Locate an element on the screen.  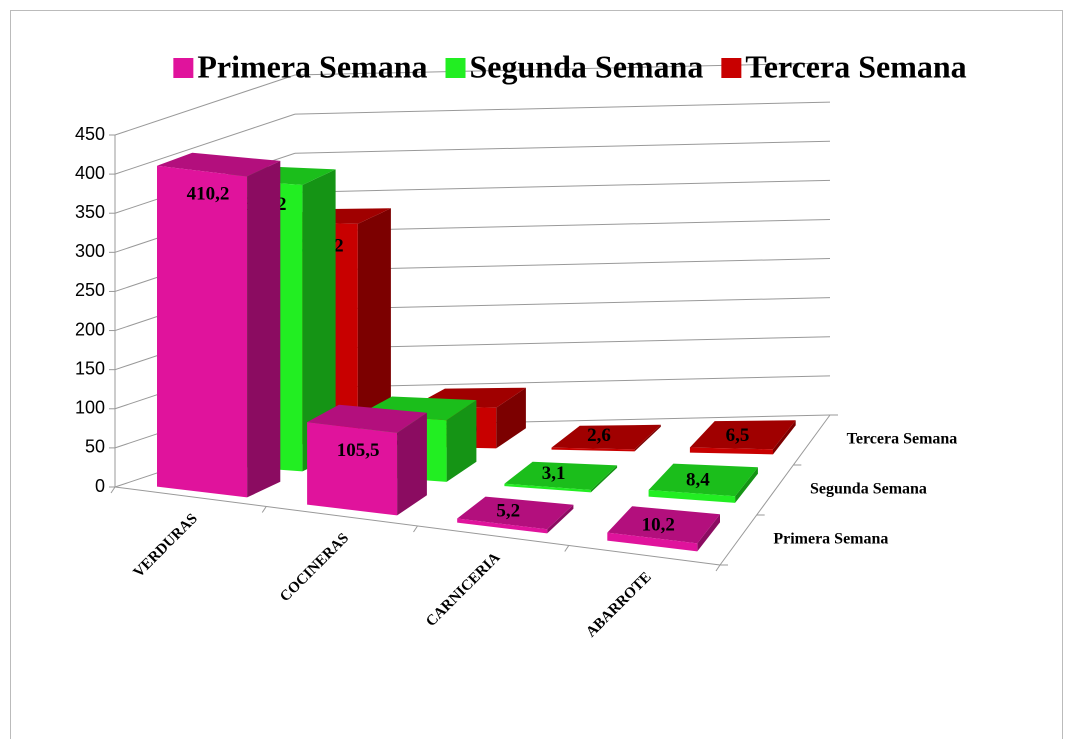
data-label: 6,5 is located at coordinates (738, 435).